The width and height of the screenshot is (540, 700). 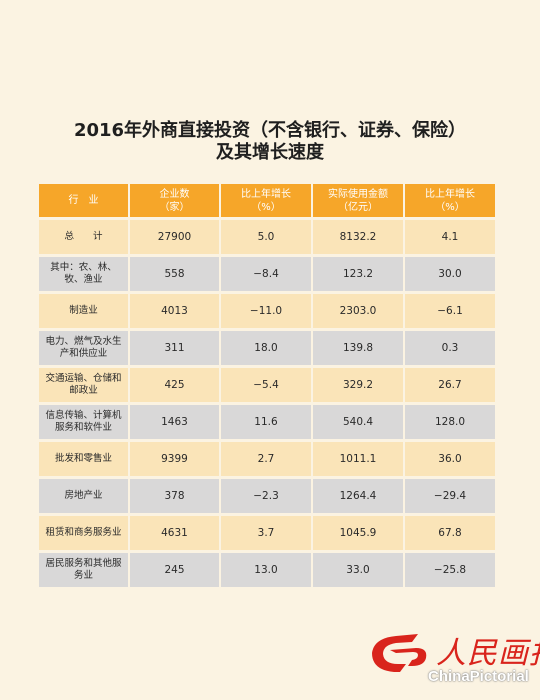 What do you see at coordinates (488, 653) in the screenshot?
I see `logo-chinese-text: 人民画报` at bounding box center [488, 653].